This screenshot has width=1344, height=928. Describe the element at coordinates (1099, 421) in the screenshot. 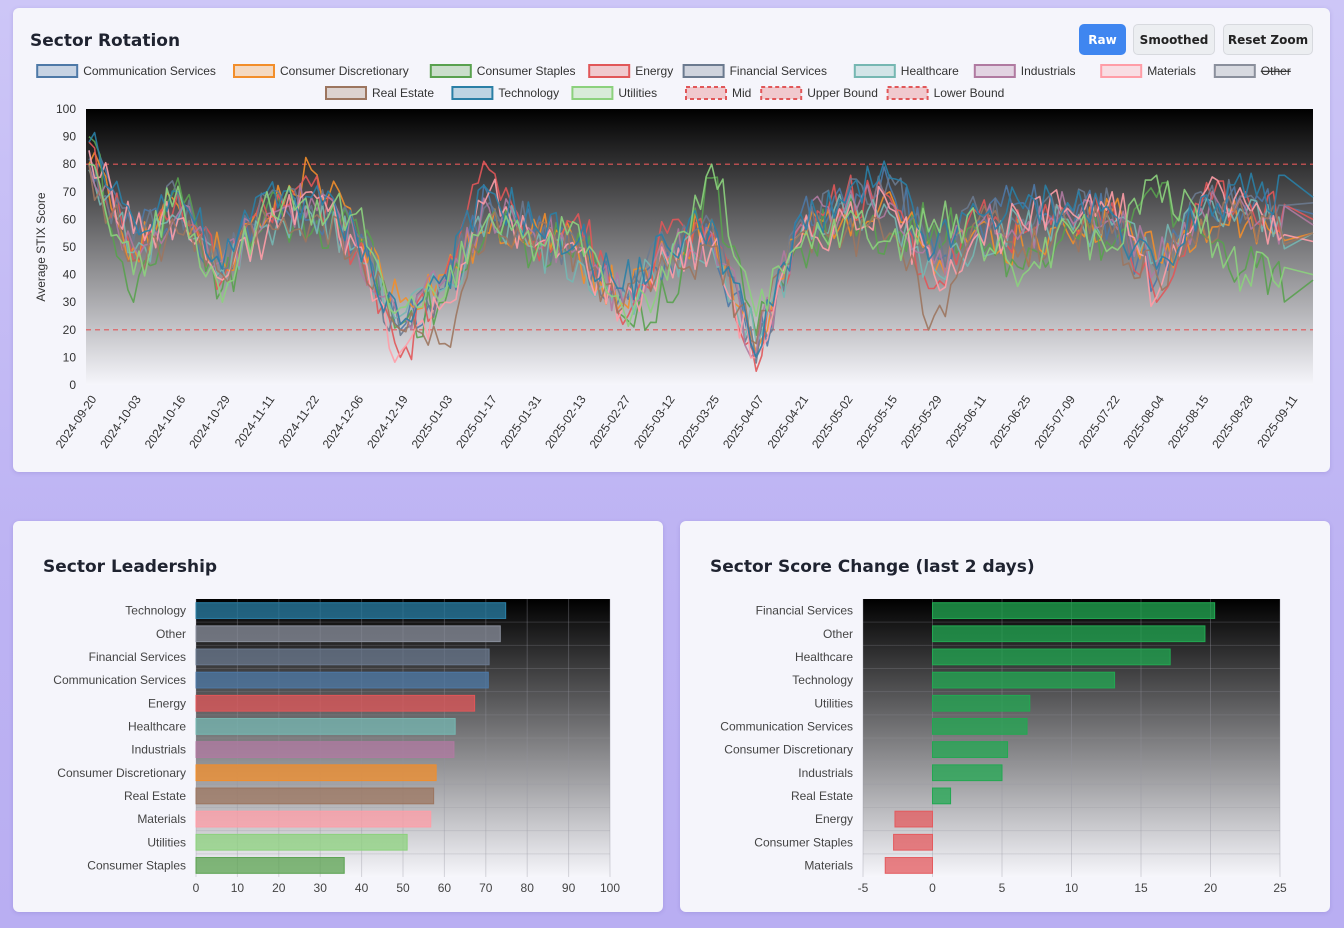

I see `x-tick-label: 2025-07-22` at that location.